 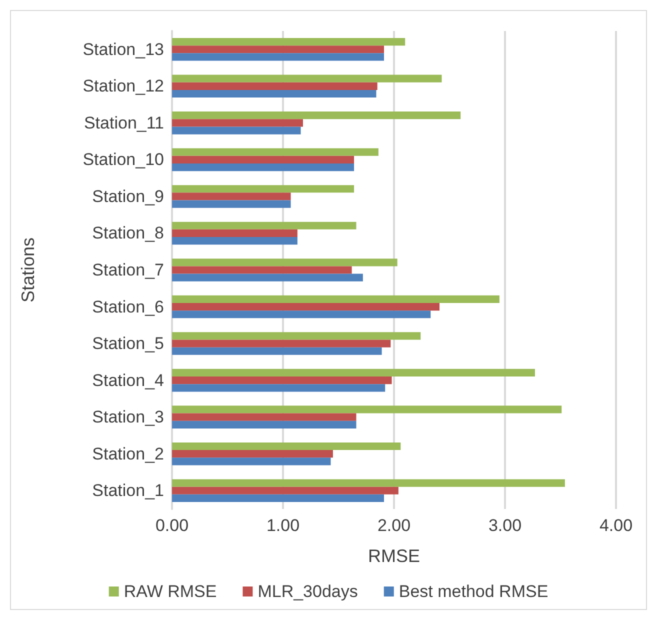 What do you see at coordinates (124, 122) in the screenshot?
I see `y-tick-label: Station_11` at bounding box center [124, 122].